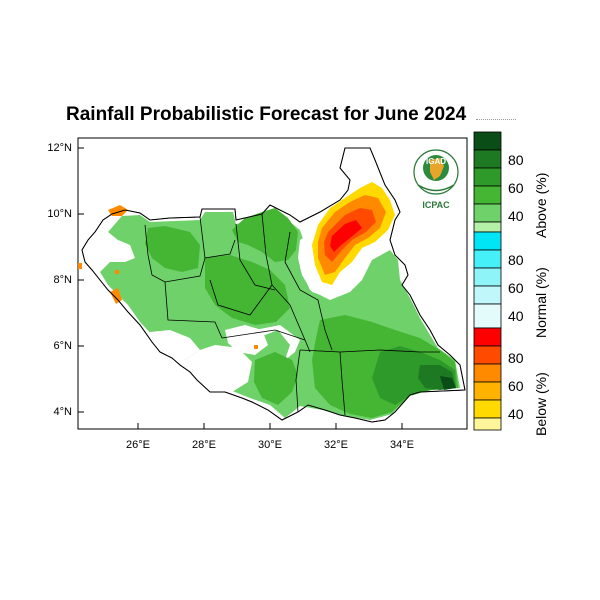  I want to click on white-area-south, so click(226, 370).